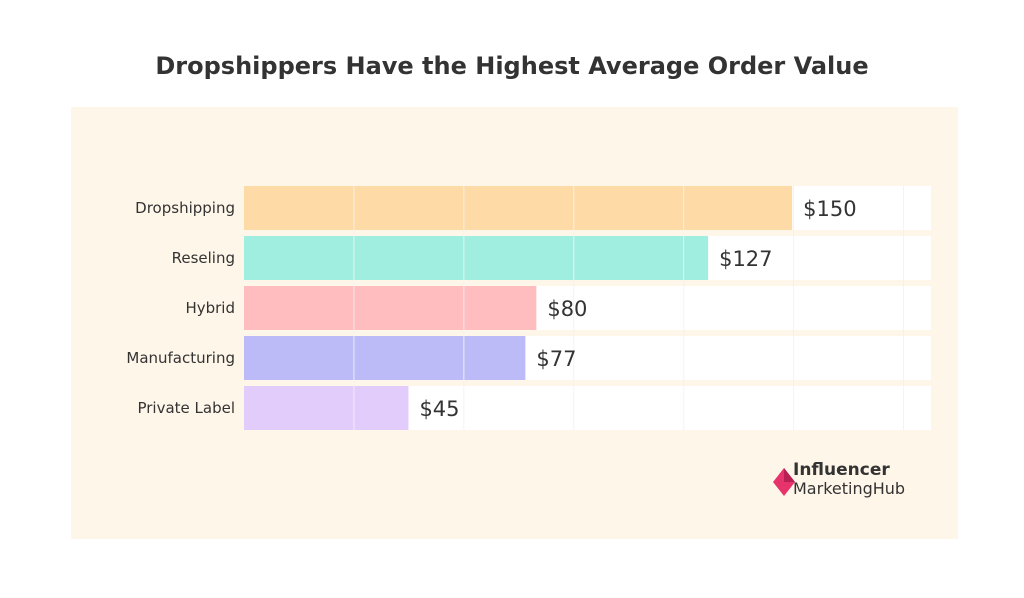  What do you see at coordinates (210, 308) in the screenshot?
I see `category-label: Hybrid` at bounding box center [210, 308].